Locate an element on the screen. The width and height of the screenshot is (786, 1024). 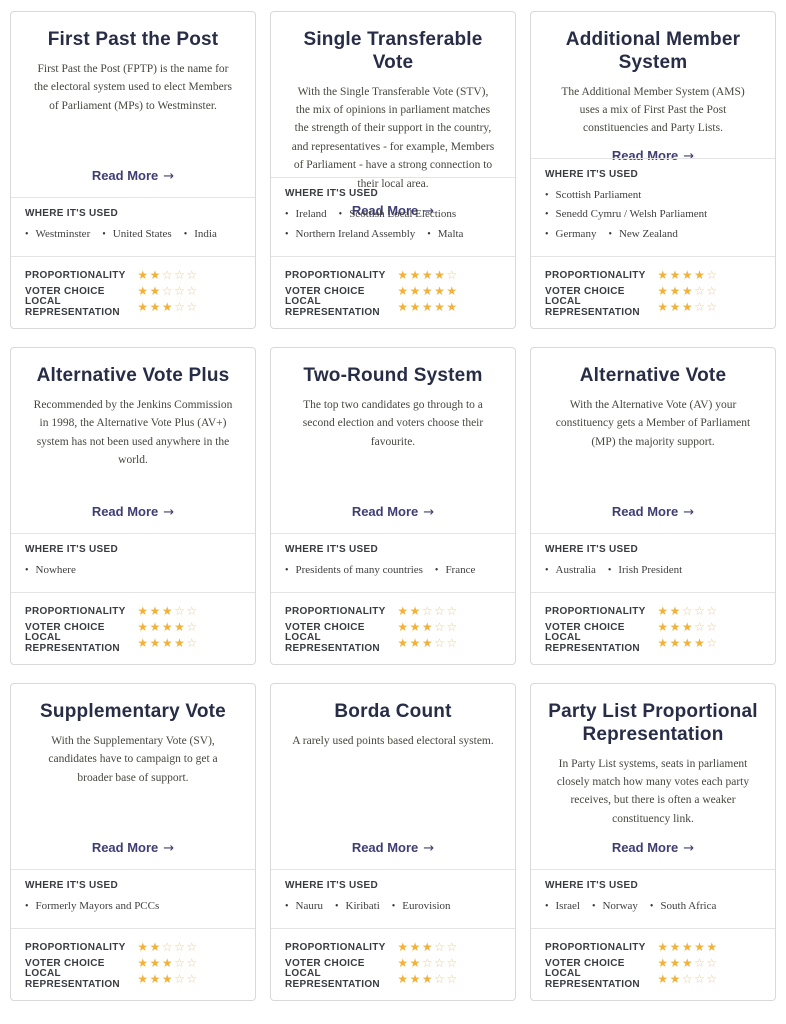
card-title: Supplementary Vote is located at coordinates (133, 711).